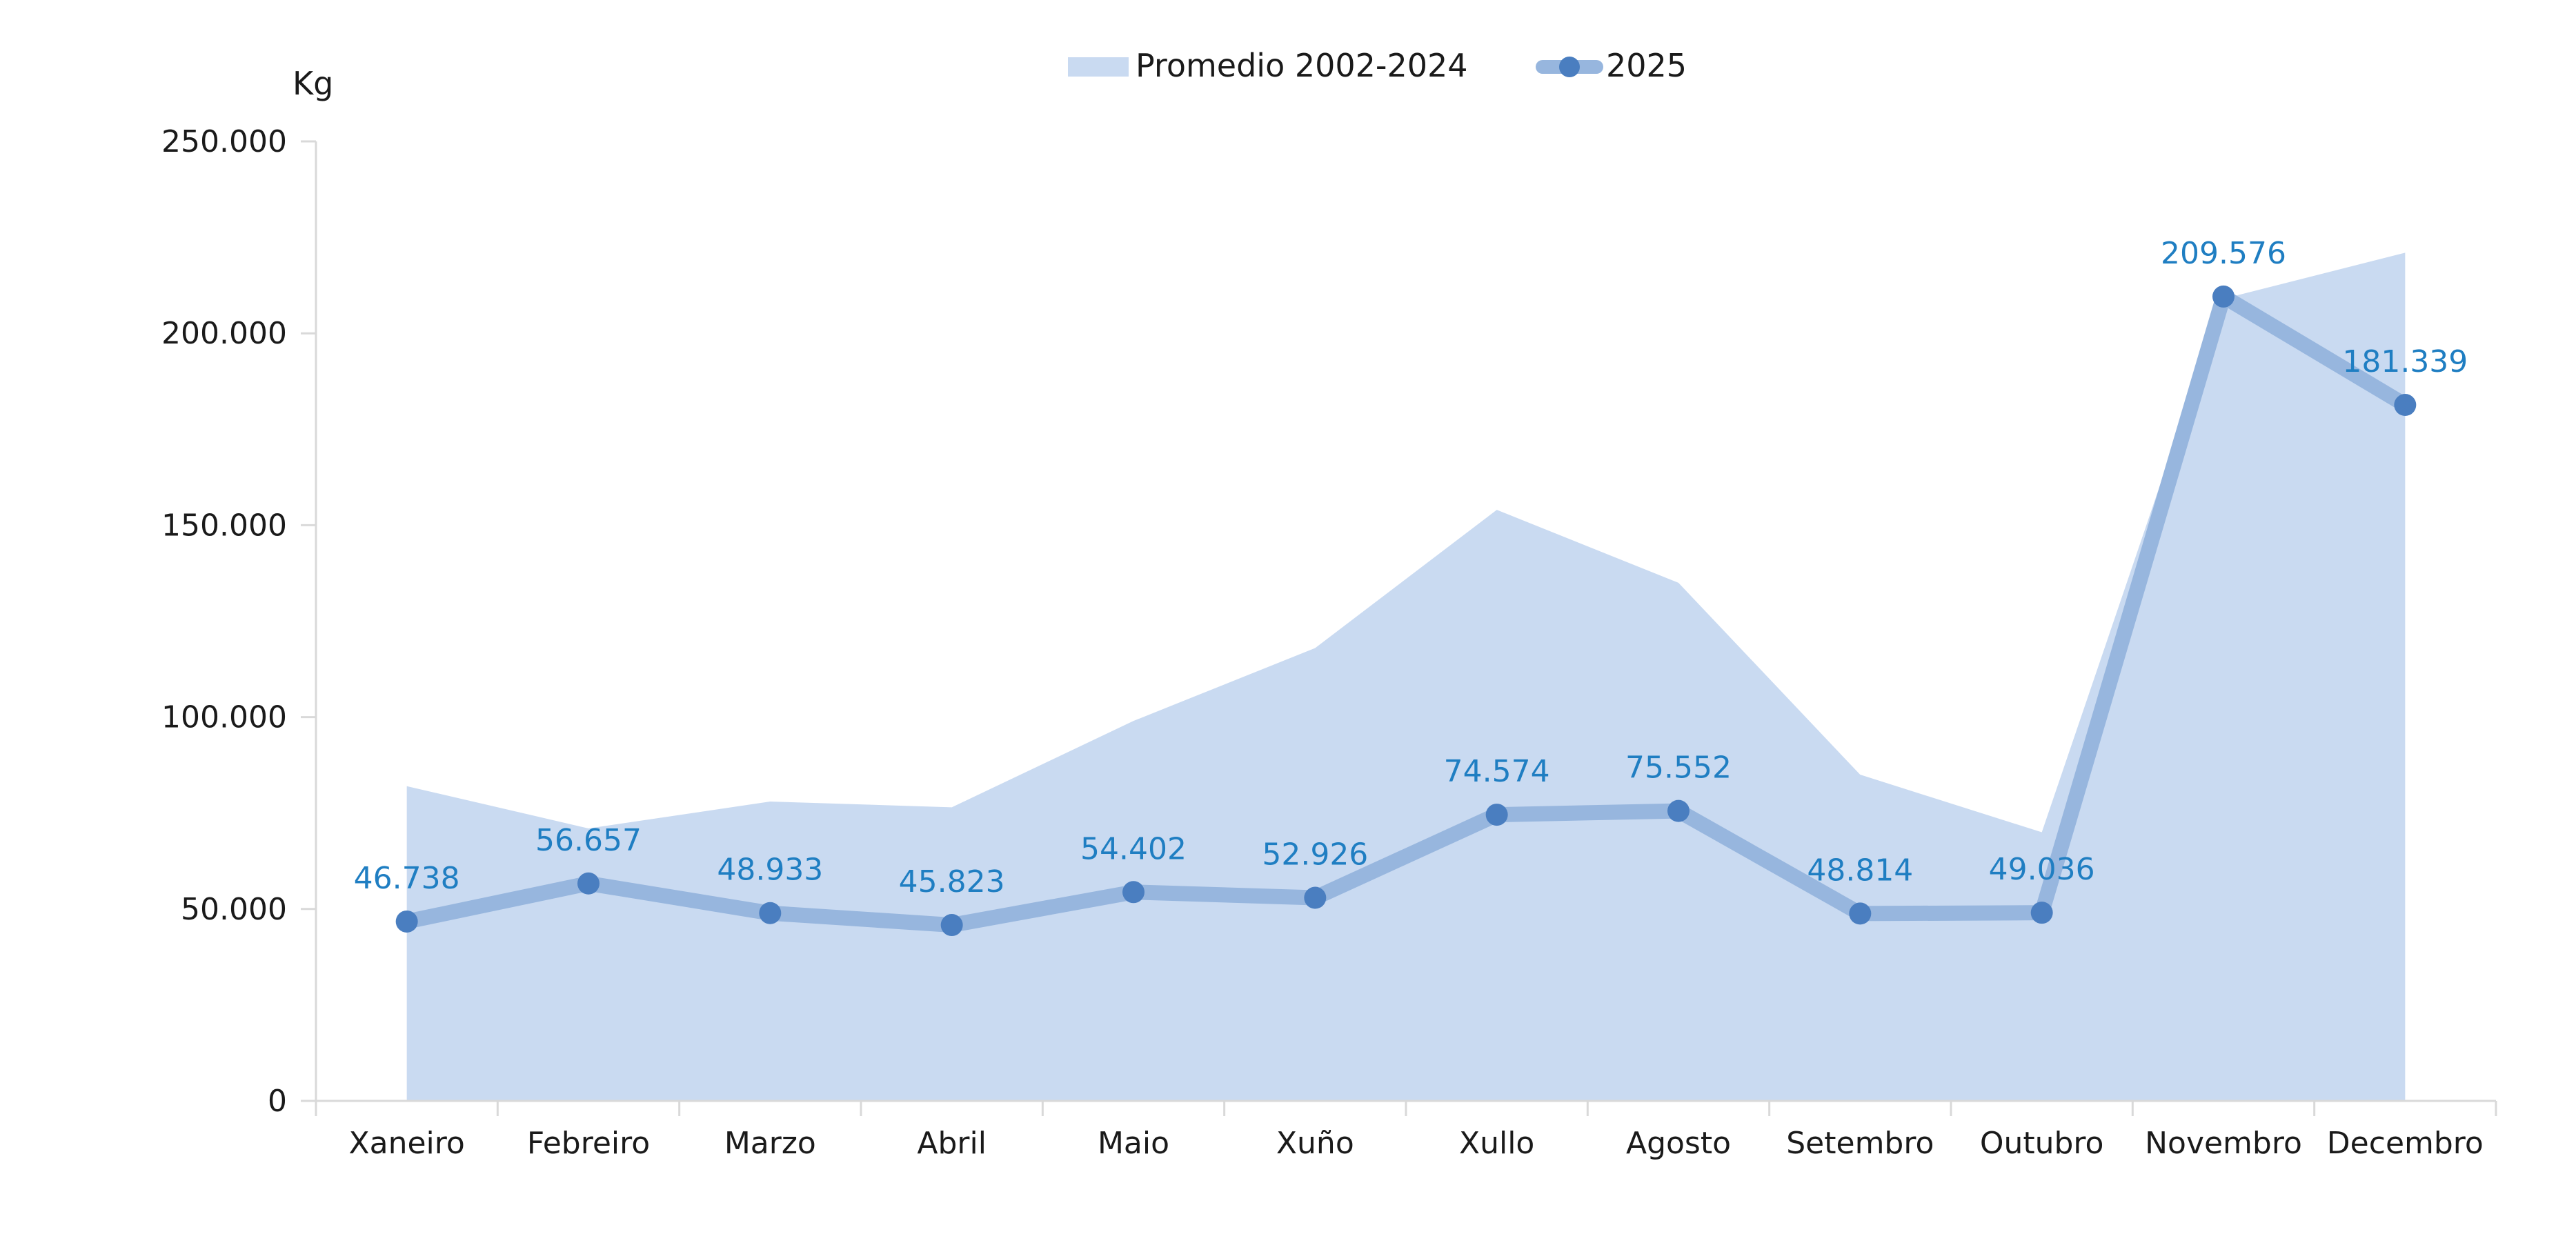 The image size is (2576, 1243). Describe the element at coordinates (277, 1101) in the screenshot. I see `y-tick-label: 0` at that location.